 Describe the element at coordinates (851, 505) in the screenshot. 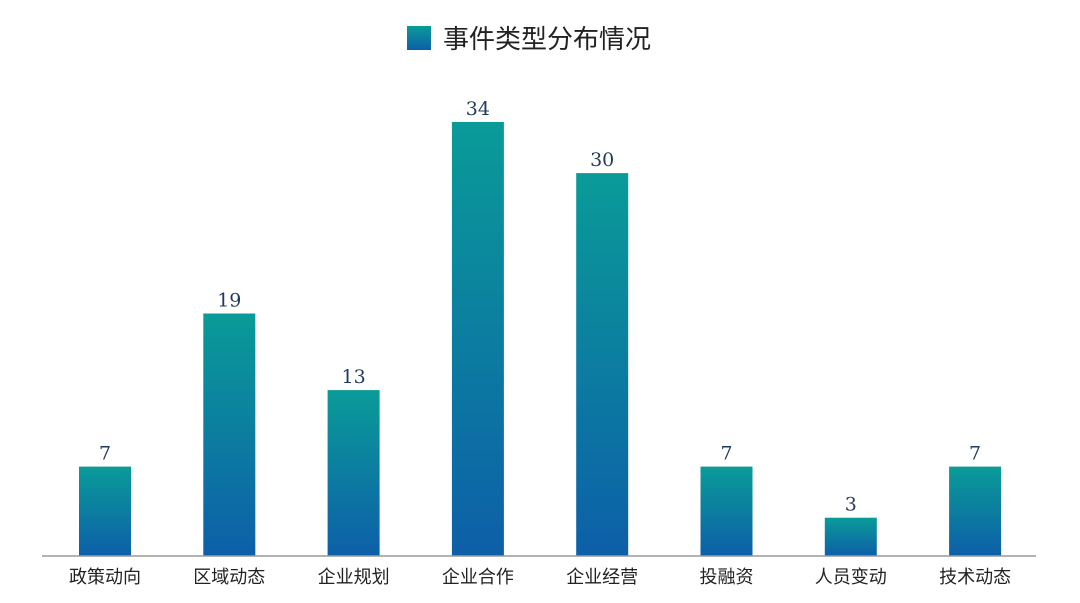

I see `value-label-7: 3` at that location.